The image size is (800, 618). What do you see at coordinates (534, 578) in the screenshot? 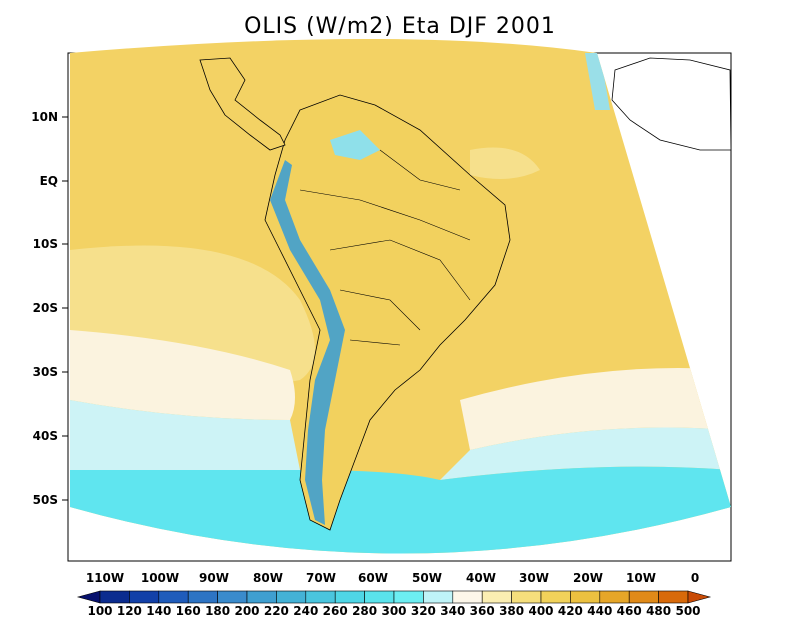
I see `lon-label: 30W` at bounding box center [534, 578].